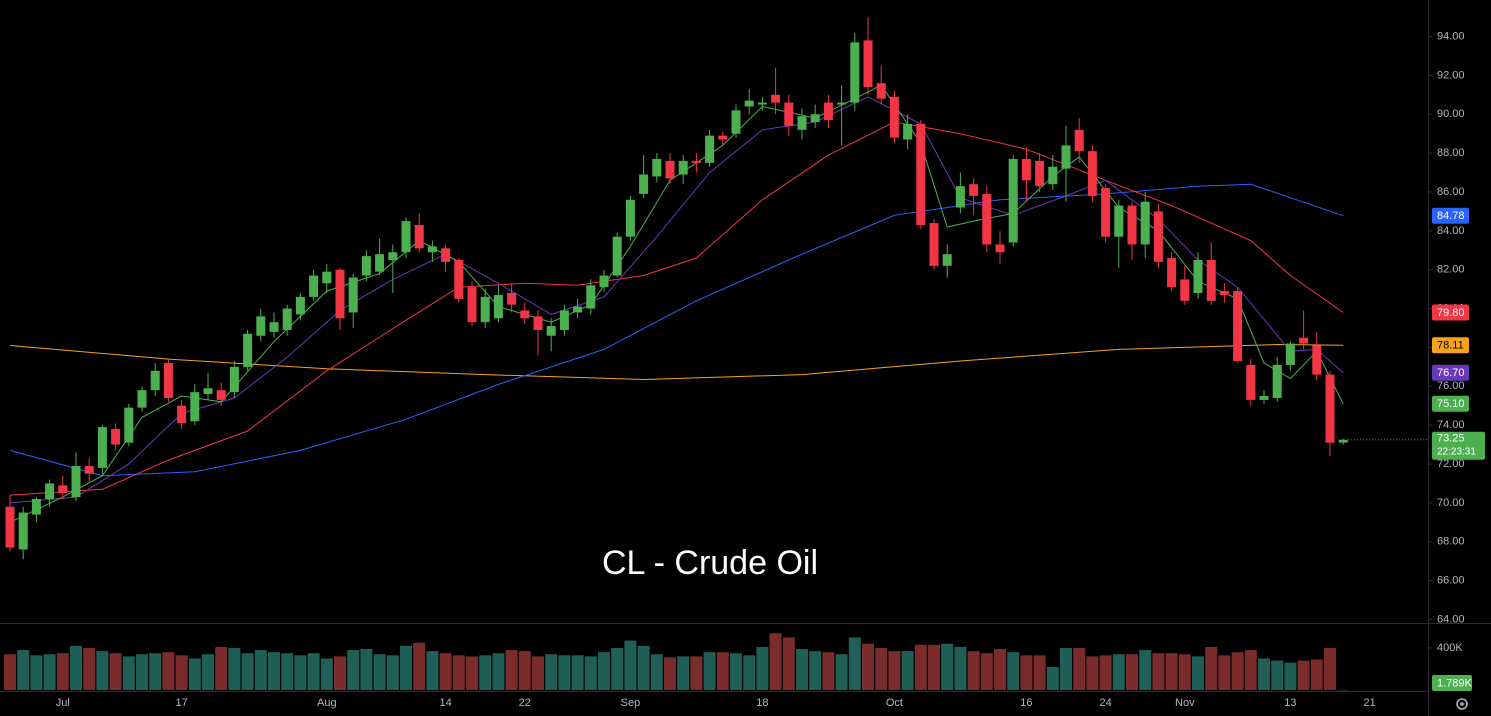 This screenshot has height=716, width=1491. I want to click on gear-center, so click(1462, 704).